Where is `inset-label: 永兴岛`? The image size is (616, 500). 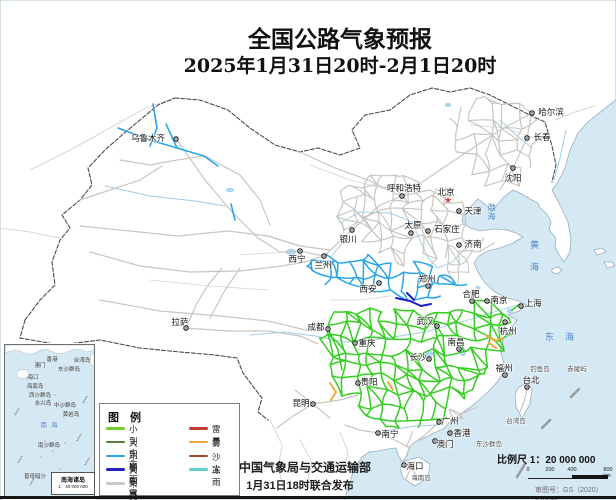 inset-label: 永兴岛 is located at coordinates (43, 404).